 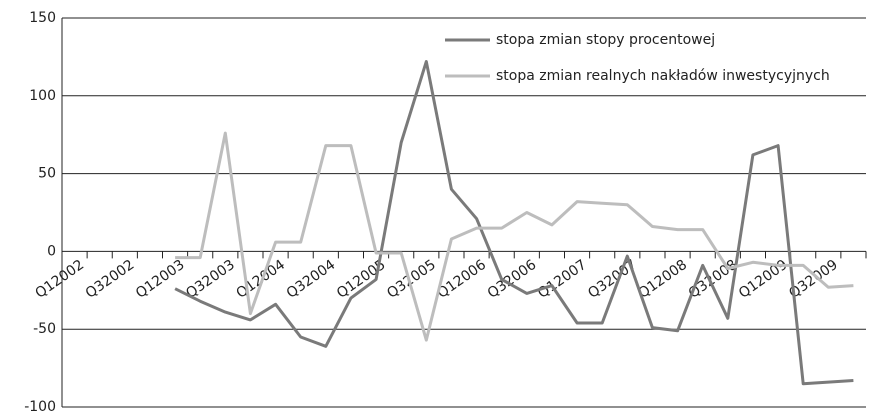 I want to click on y-tick-label: 150, so click(x=42, y=18).